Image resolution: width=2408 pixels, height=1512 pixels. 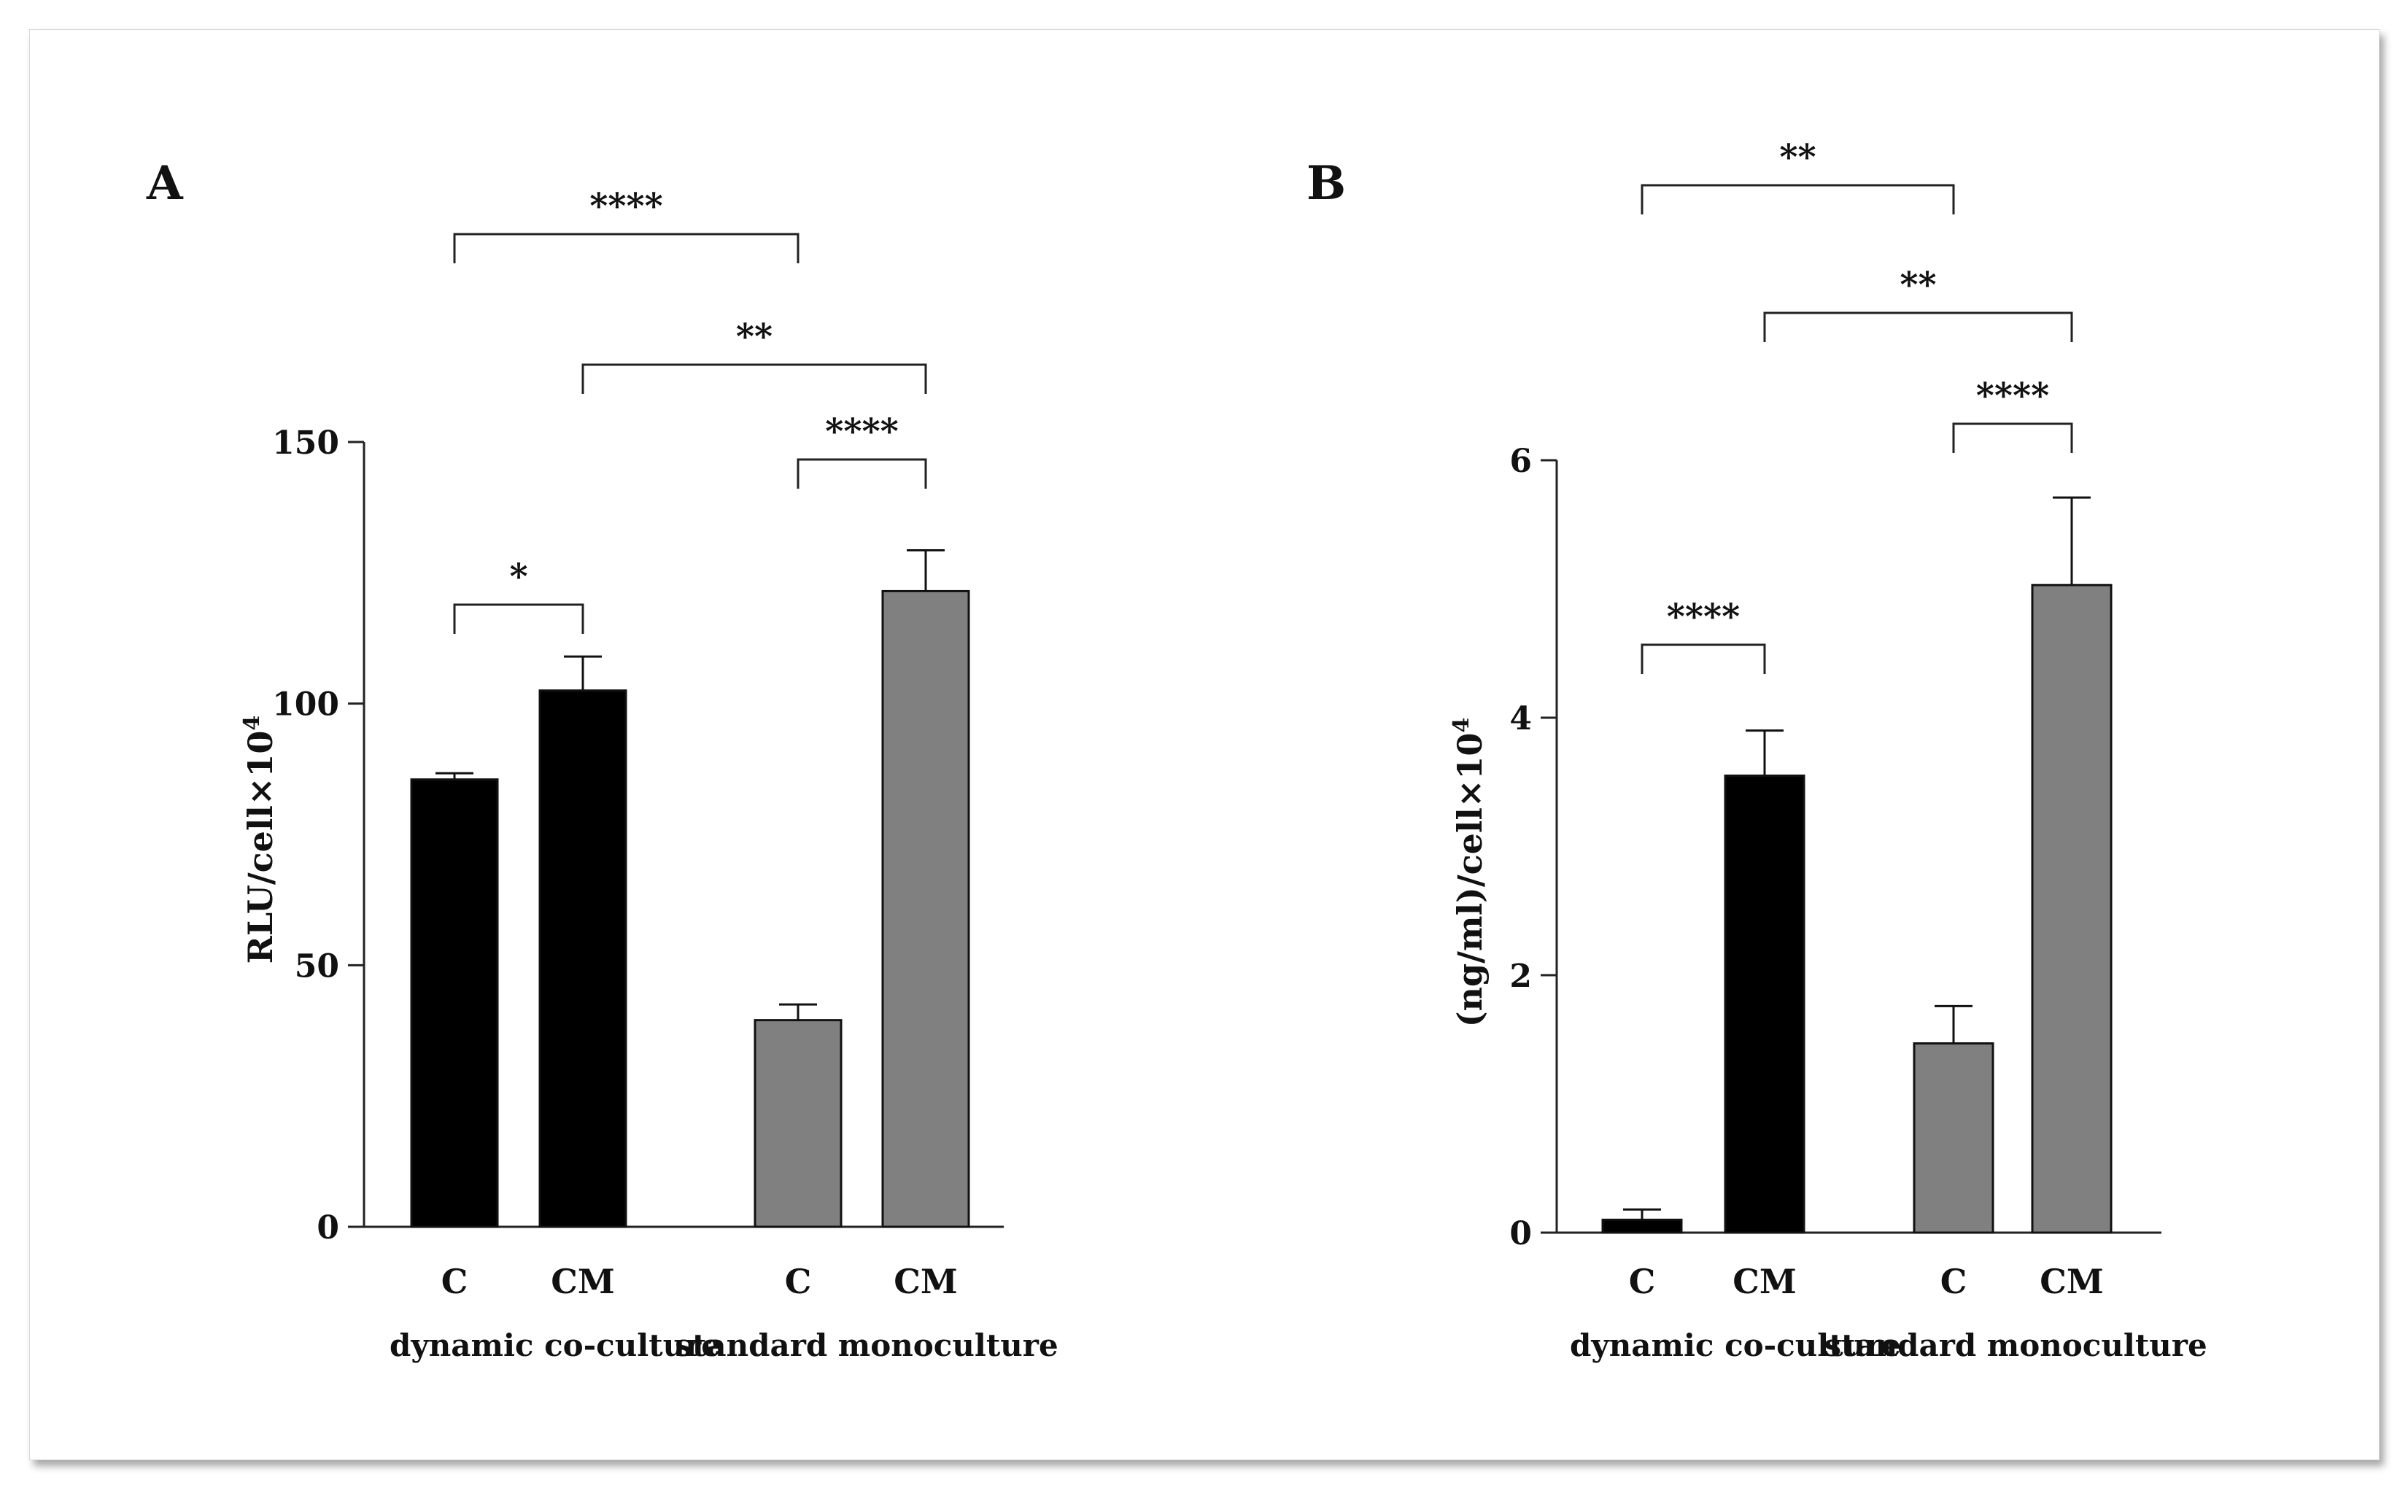 What do you see at coordinates (866, 1345) in the screenshot?
I see `panel-a-group-label-1: standard monoculture` at bounding box center [866, 1345].